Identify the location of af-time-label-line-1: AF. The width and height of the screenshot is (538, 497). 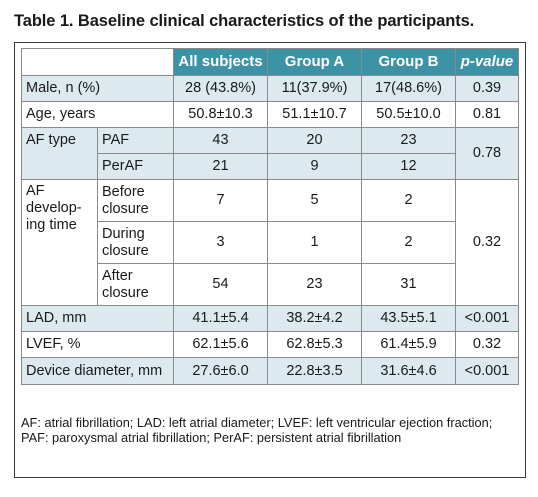
(35, 191).